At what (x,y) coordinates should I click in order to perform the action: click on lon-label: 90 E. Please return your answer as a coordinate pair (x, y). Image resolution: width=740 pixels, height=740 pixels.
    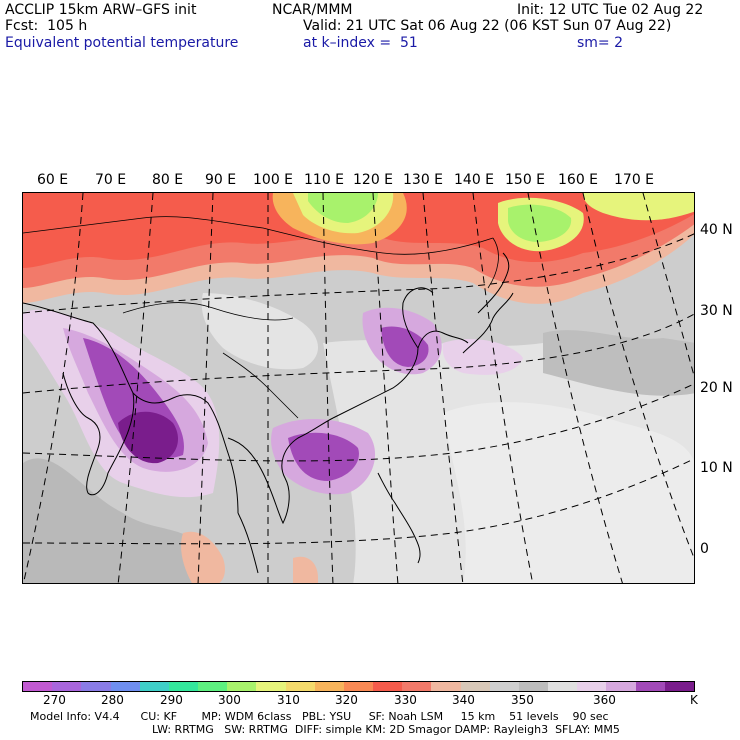
    Looking at the image, I should click on (221, 180).